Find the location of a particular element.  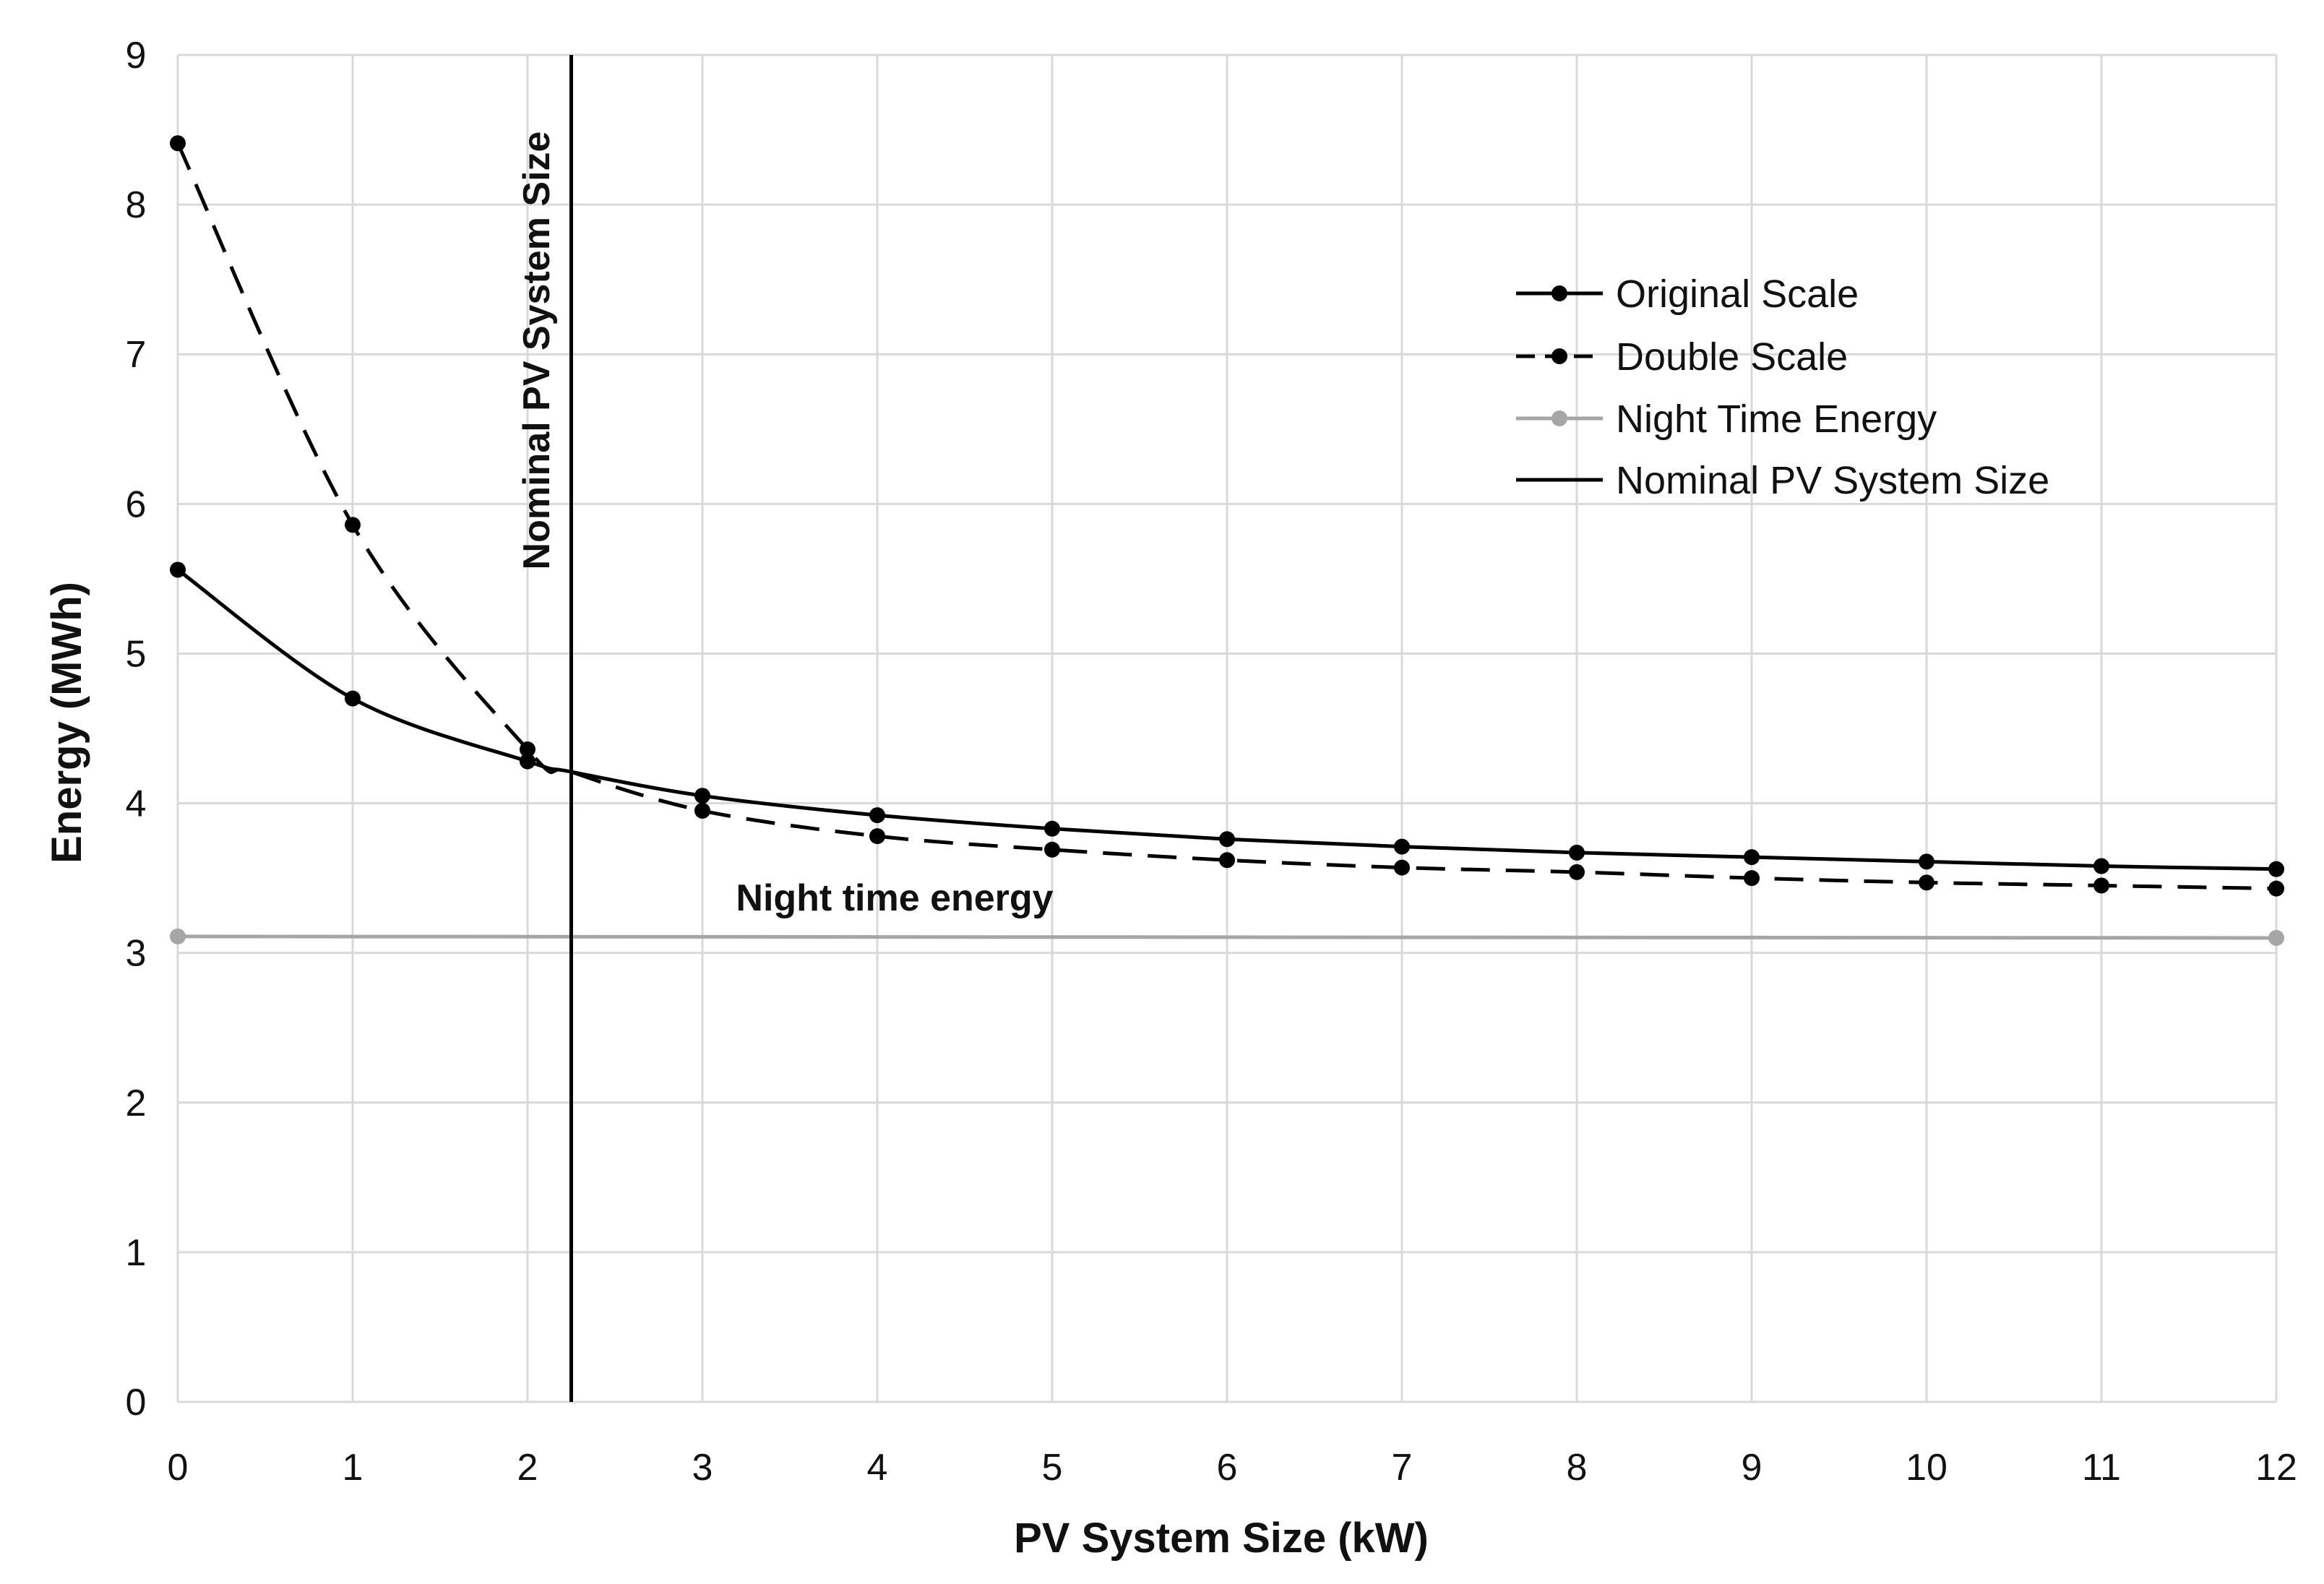

y-tick-labels: 0 1 2 3 4 5 6 7 8 9 is located at coordinates (136, 729).